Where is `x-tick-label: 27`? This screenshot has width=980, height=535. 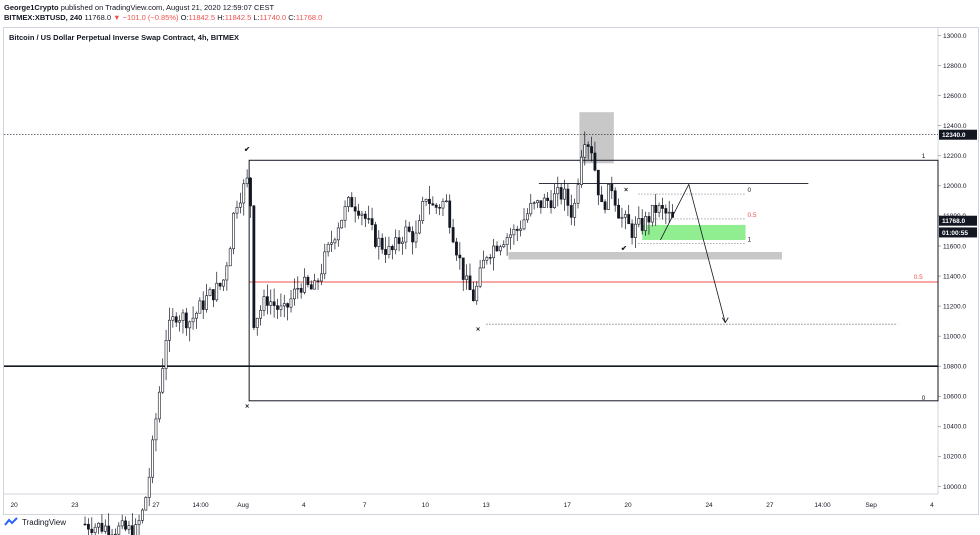
x-tick-label: 27 is located at coordinates (156, 505).